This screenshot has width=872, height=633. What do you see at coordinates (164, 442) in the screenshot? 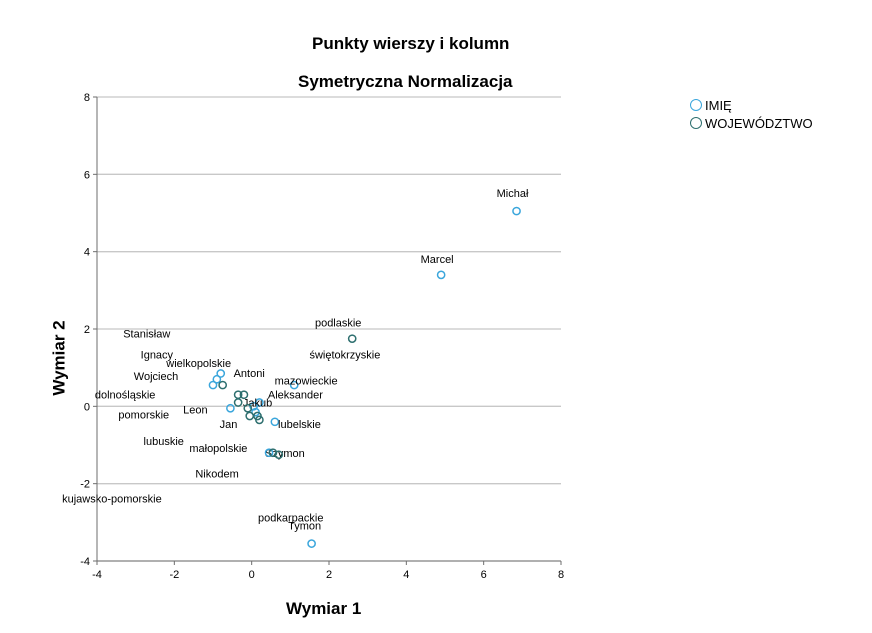
I see `point-label-wojewodztwo-7: lubuskie` at bounding box center [164, 442].